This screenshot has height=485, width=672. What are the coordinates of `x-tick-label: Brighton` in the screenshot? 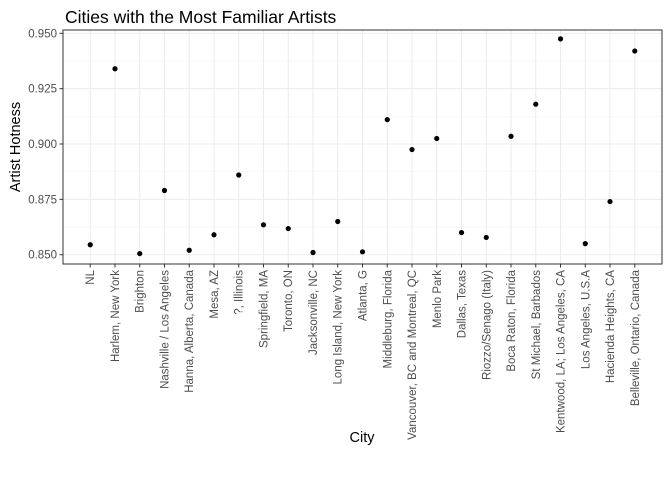 It's located at (141, 291).